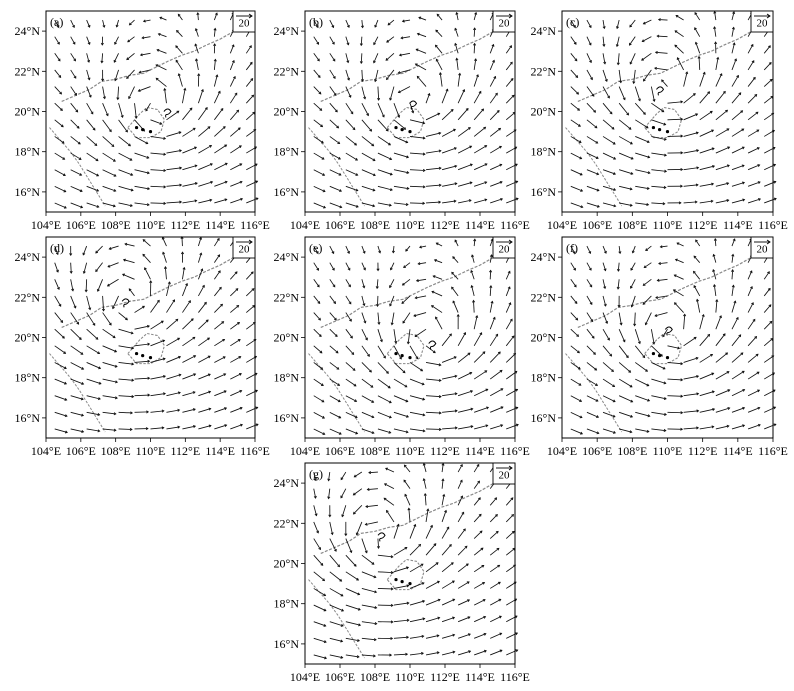  Describe the element at coordinates (396, 353) in the screenshot. I see `station-marker` at that location.